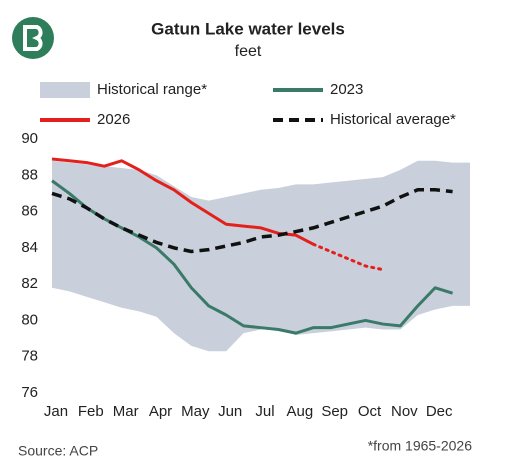  What do you see at coordinates (65, 90) in the screenshot?
I see `legend-swatch` at bounding box center [65, 90].